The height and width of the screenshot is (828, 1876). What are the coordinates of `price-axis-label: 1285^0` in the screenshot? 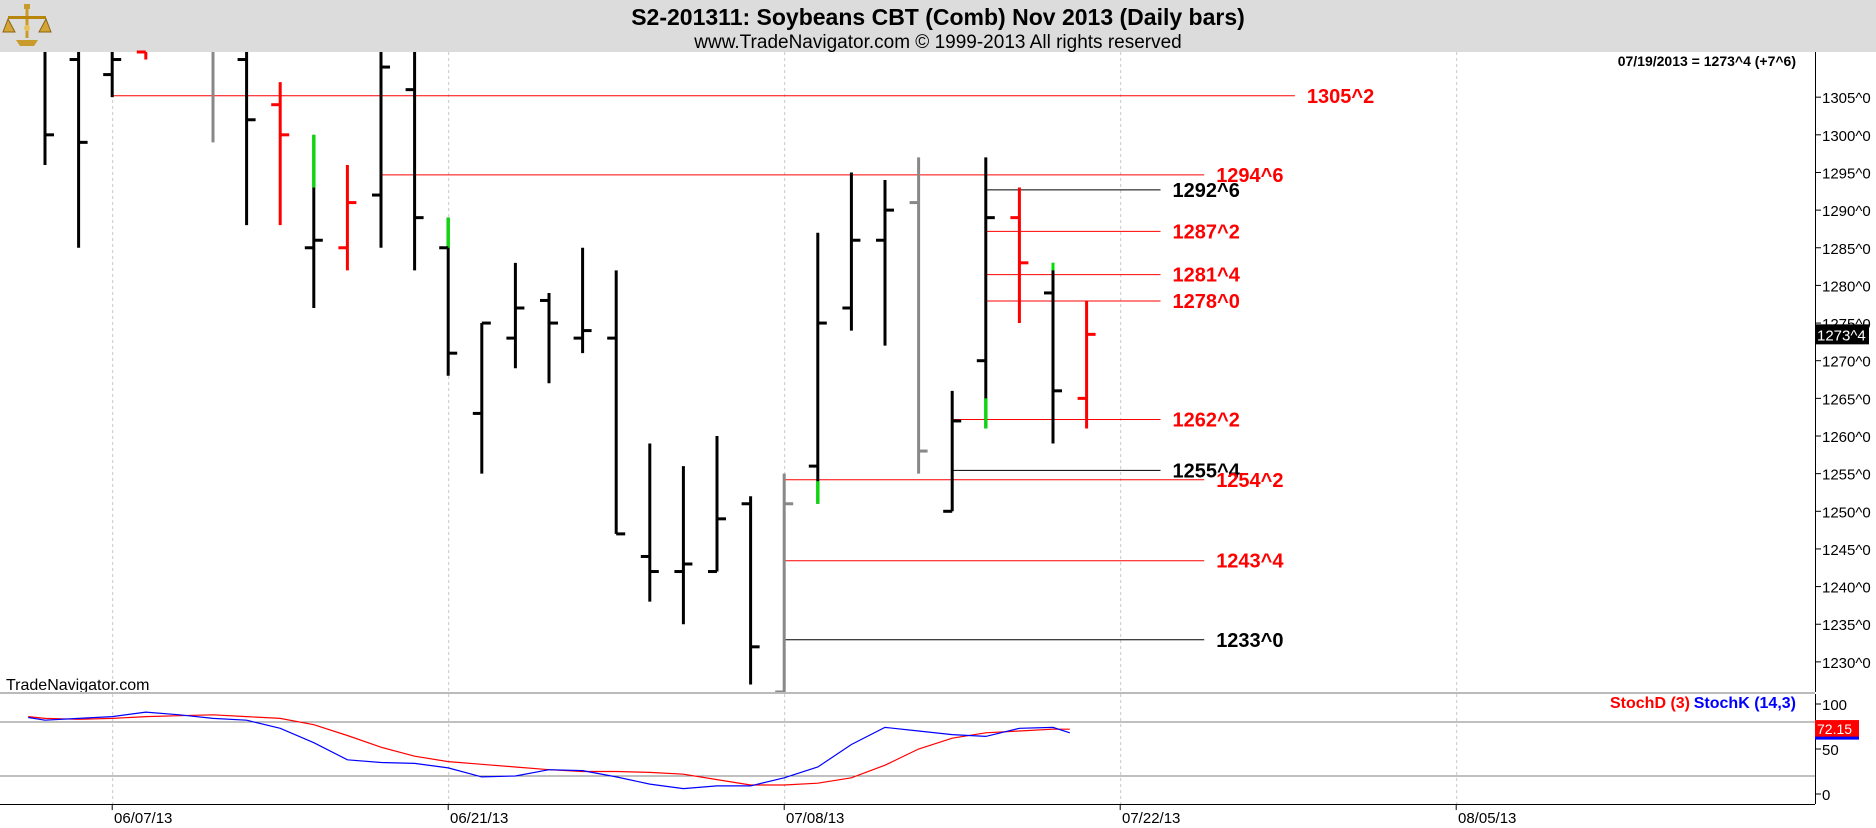 It's located at (1846, 249).